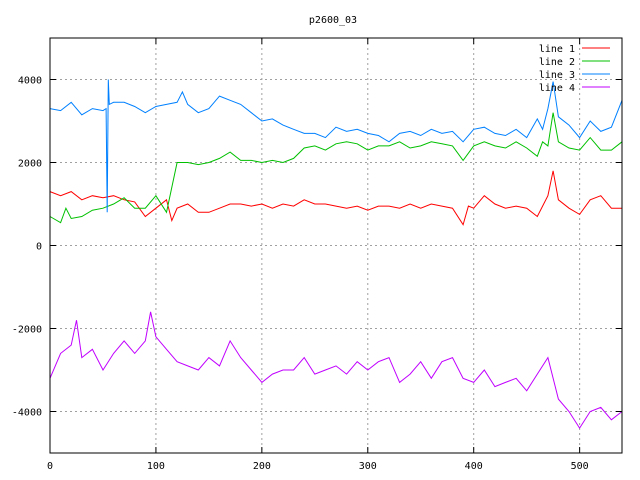 The image size is (640, 480). Describe the element at coordinates (27, 330) in the screenshot. I see `y-tick-label: -2000` at that location.